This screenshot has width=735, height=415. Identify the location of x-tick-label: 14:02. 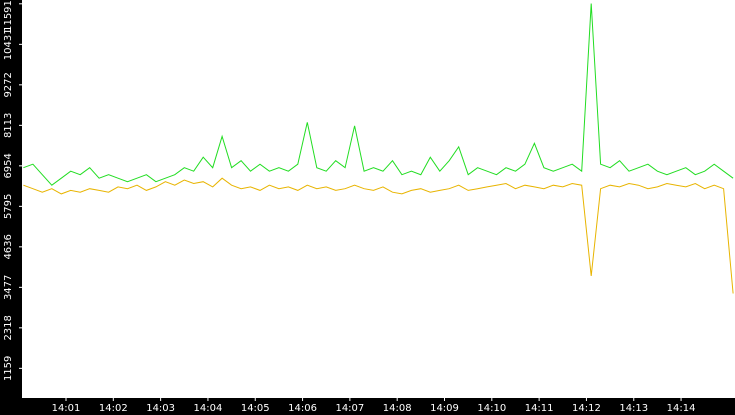
(113, 408).